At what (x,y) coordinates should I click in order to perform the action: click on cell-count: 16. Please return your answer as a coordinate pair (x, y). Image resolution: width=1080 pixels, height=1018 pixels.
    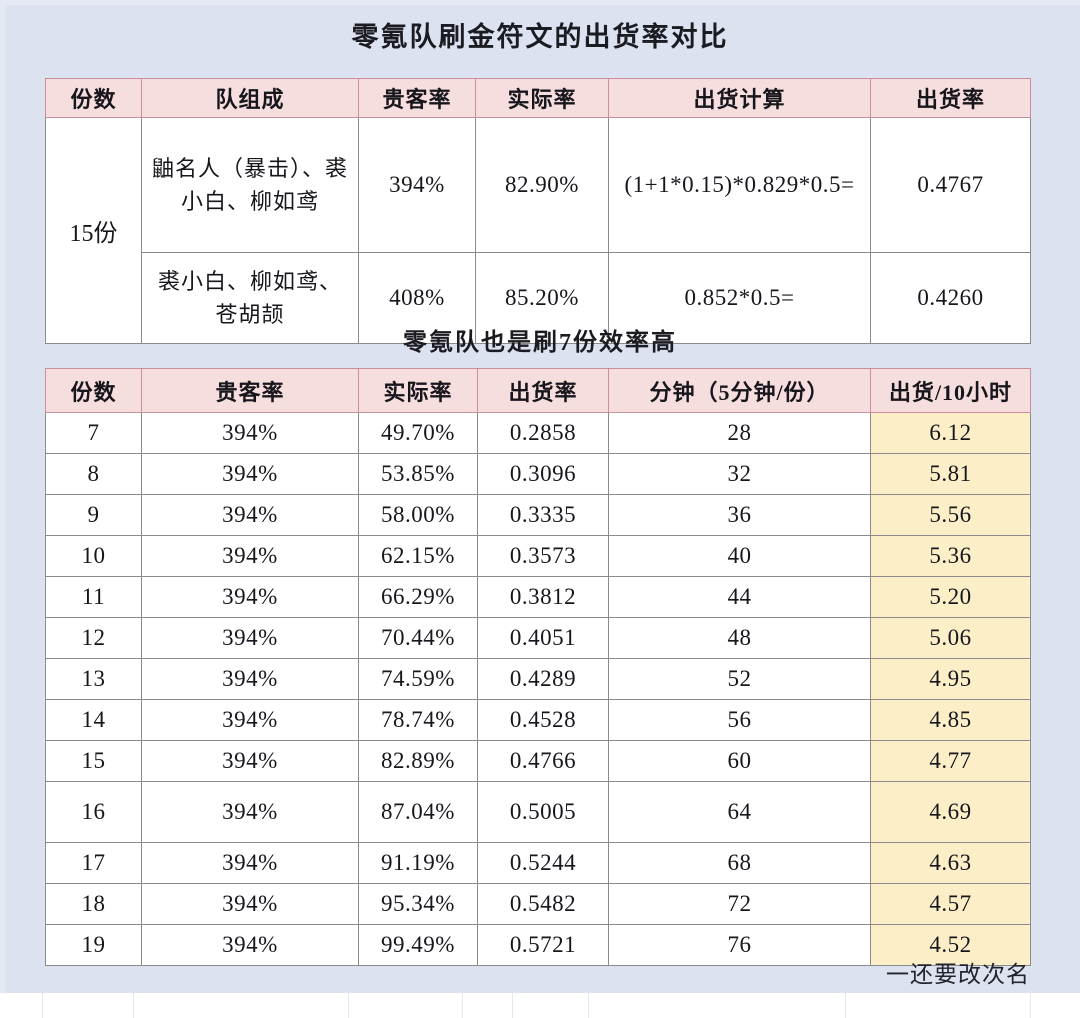
    Looking at the image, I should click on (93, 812).